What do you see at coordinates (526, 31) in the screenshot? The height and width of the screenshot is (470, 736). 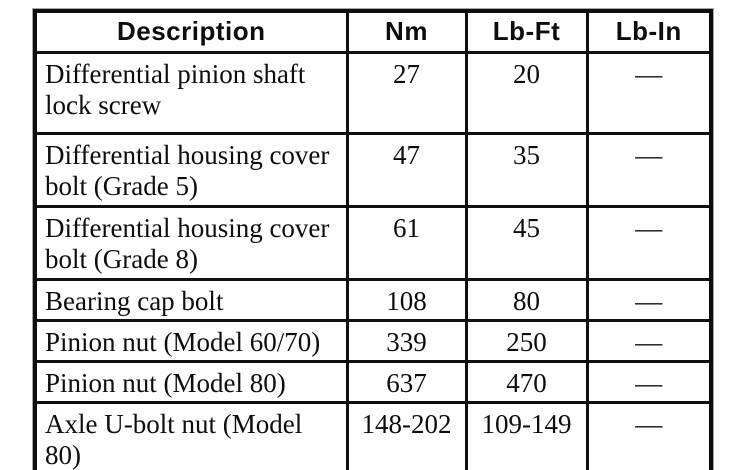 I see `header-cell-lbft: Lb-Ft` at bounding box center [526, 31].